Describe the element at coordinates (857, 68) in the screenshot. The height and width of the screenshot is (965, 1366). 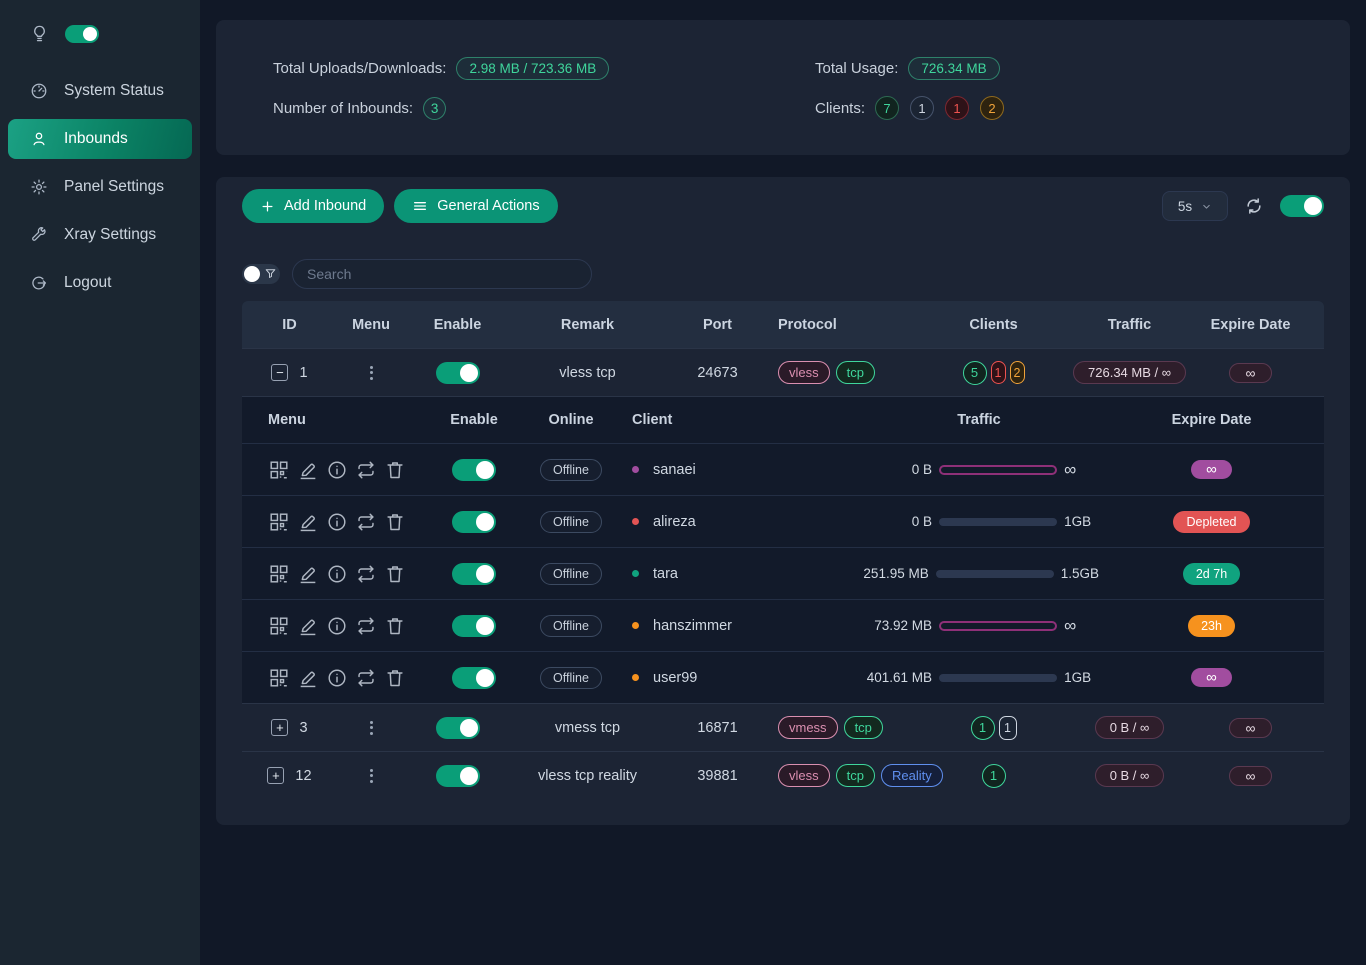
I see `usage-label: Total Usage:` at that location.